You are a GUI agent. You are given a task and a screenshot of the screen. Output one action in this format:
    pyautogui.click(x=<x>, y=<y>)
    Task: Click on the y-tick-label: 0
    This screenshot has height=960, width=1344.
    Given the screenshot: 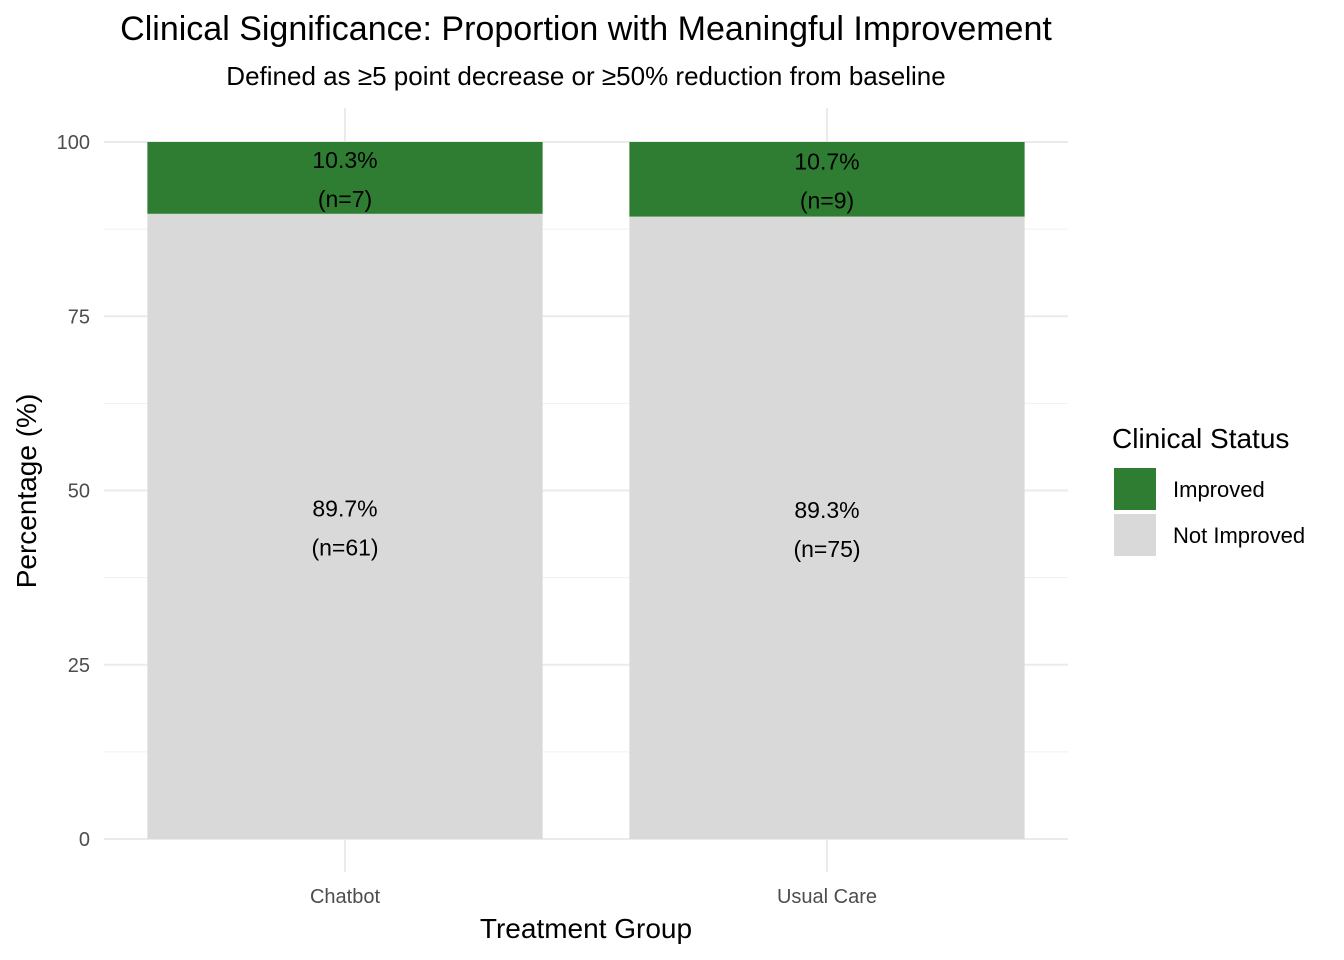 What is the action you would take?
    pyautogui.click(x=84, y=840)
    